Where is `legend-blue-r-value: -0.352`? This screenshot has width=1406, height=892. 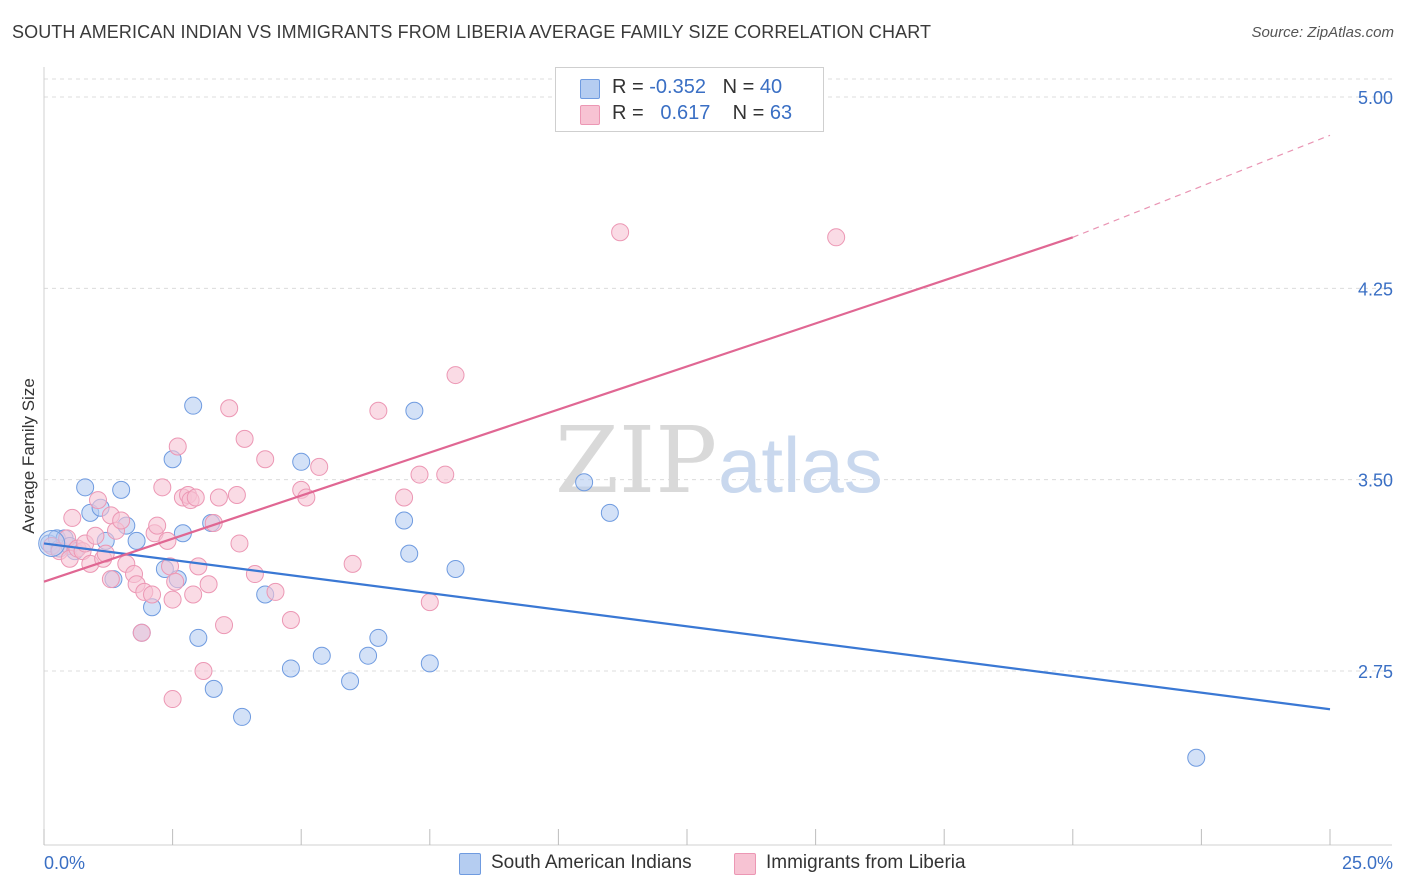
legend-blue-r-value: -0.352 is located at coordinates (677, 87).